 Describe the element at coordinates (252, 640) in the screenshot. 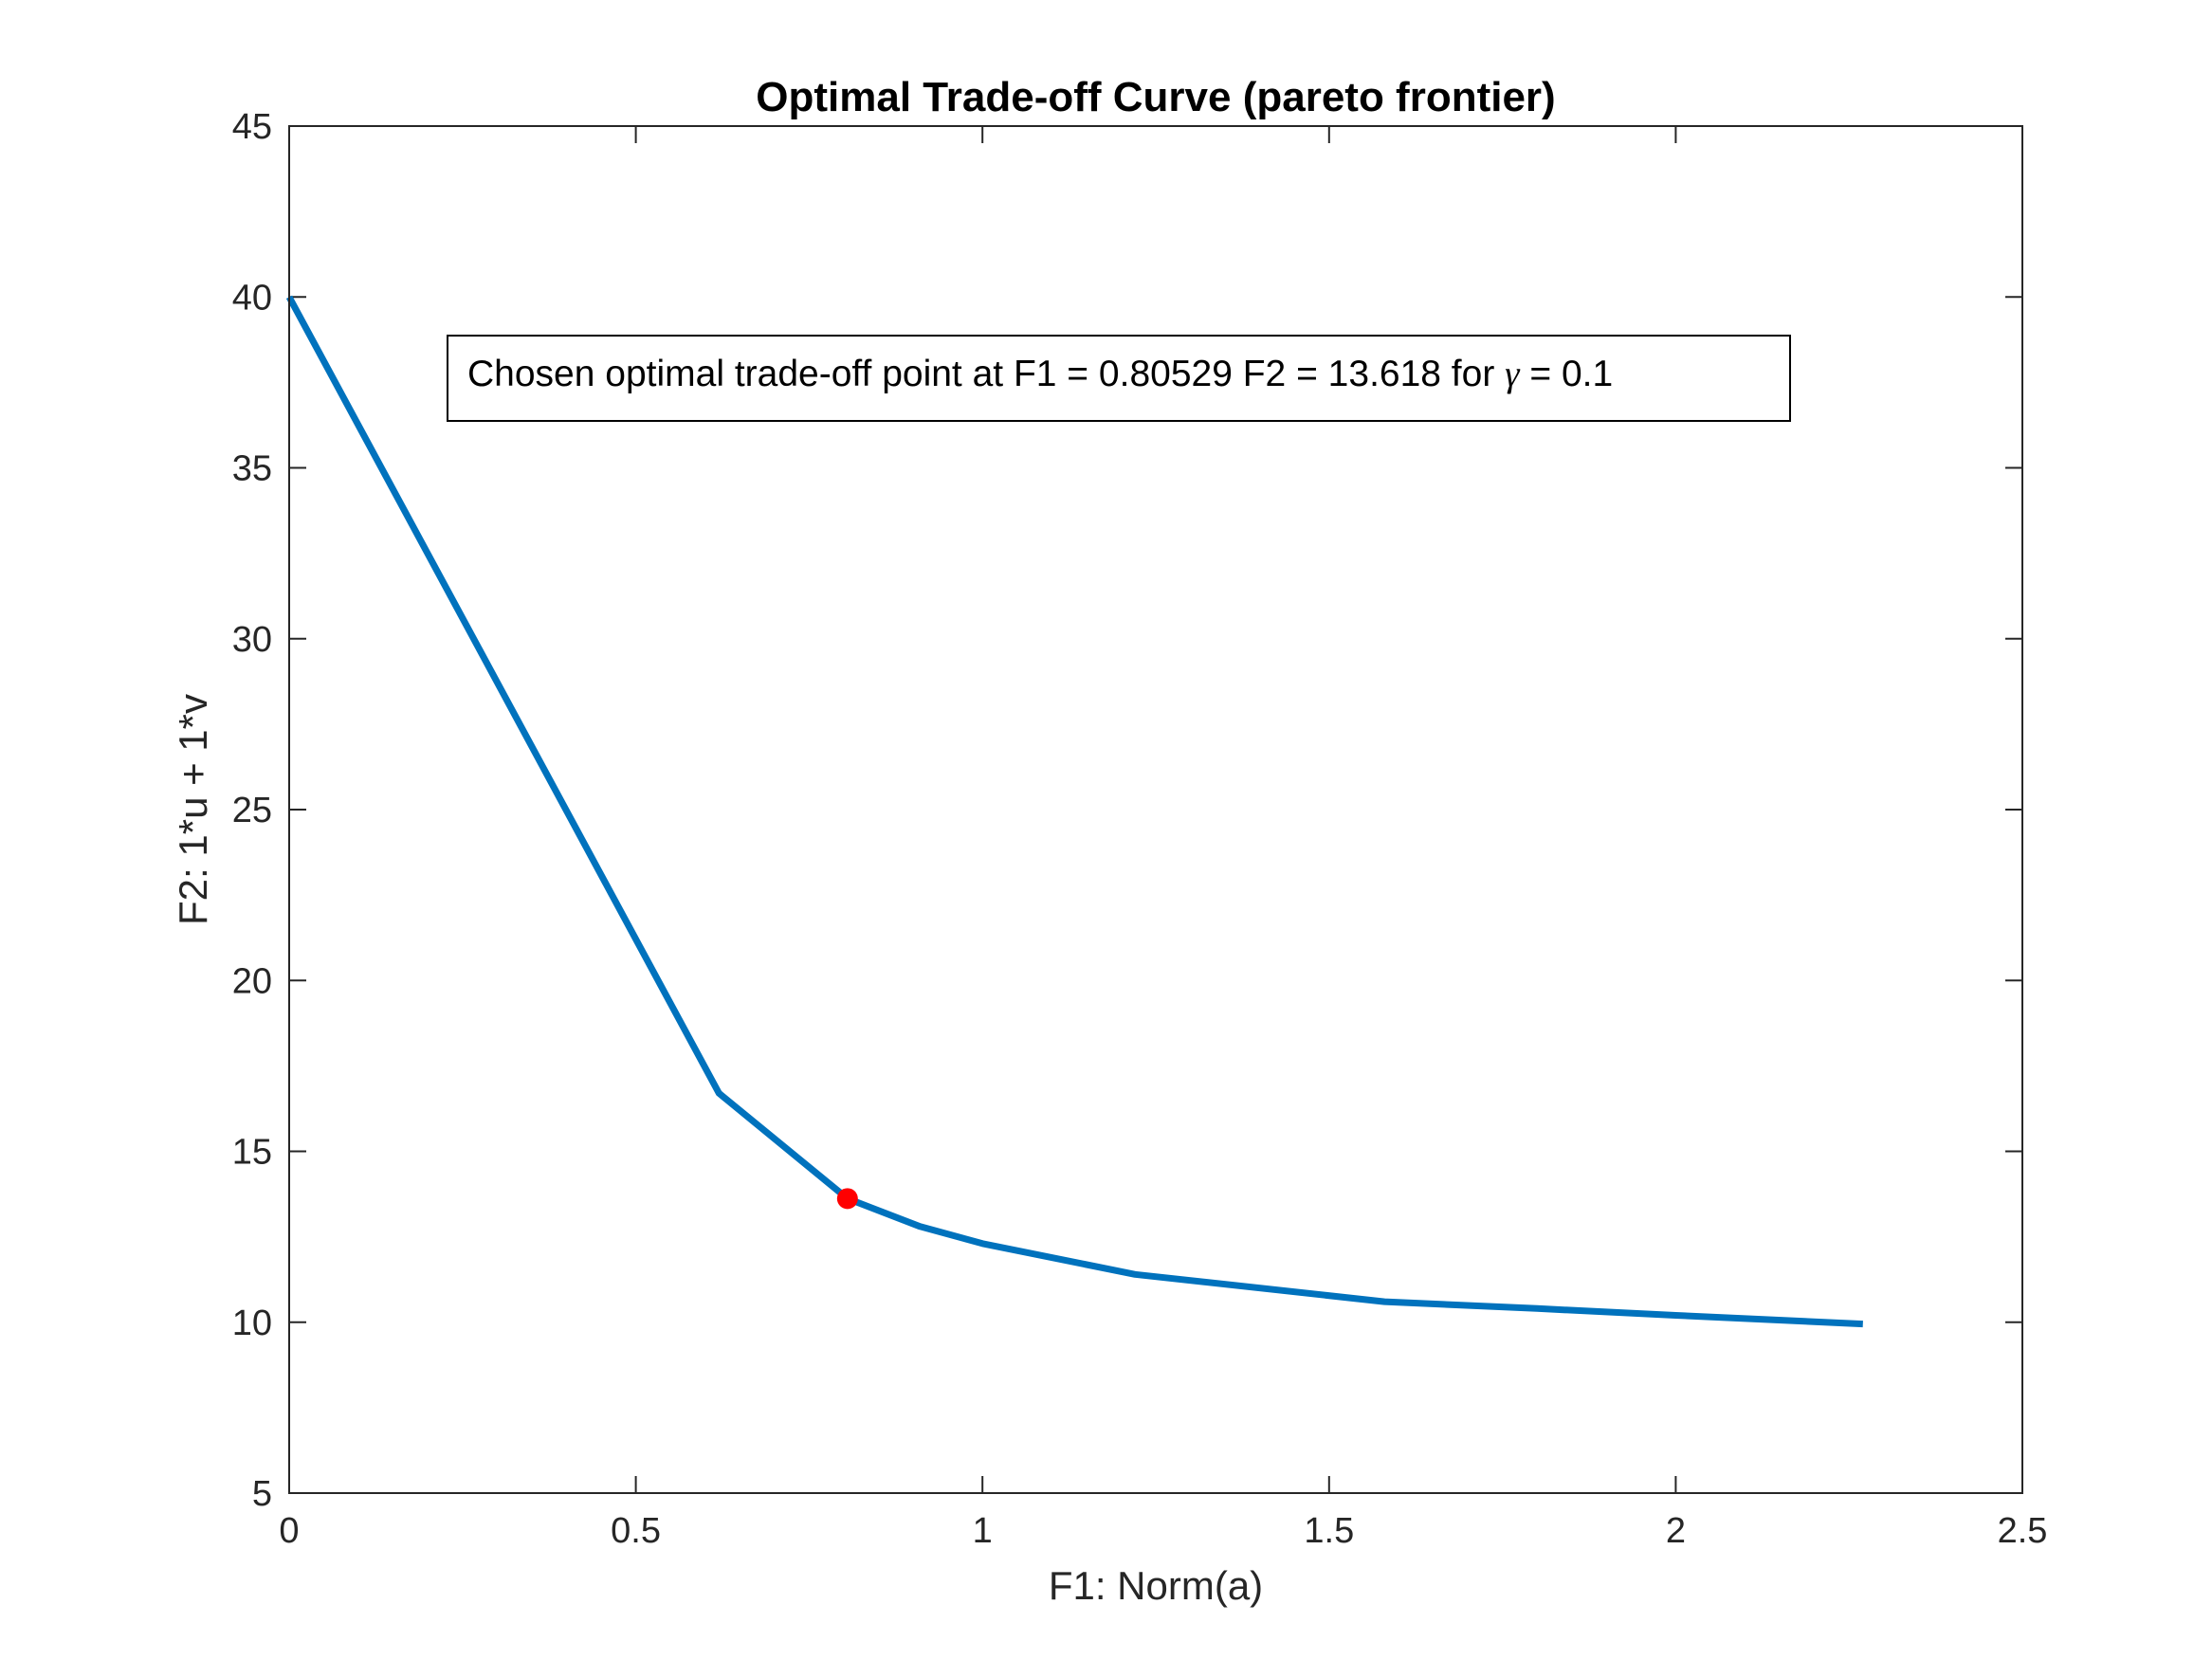

I see `y-tick-label: 30` at that location.